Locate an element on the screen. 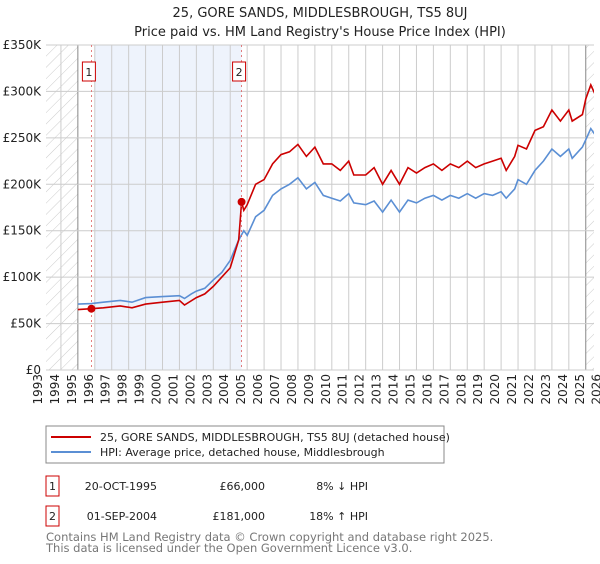 Image resolution: width=600 pixels, height=564 pixels. sale-price: £66,000 is located at coordinates (243, 486).